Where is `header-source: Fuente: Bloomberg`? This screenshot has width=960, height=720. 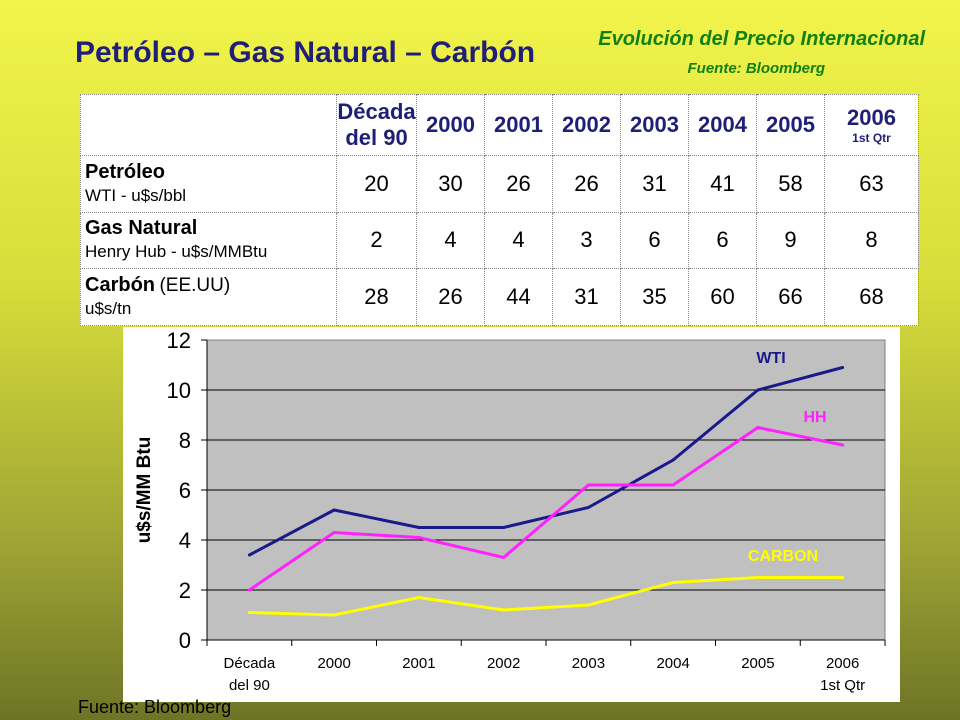 header-source: Fuente: Bloomberg is located at coordinates (756, 68).